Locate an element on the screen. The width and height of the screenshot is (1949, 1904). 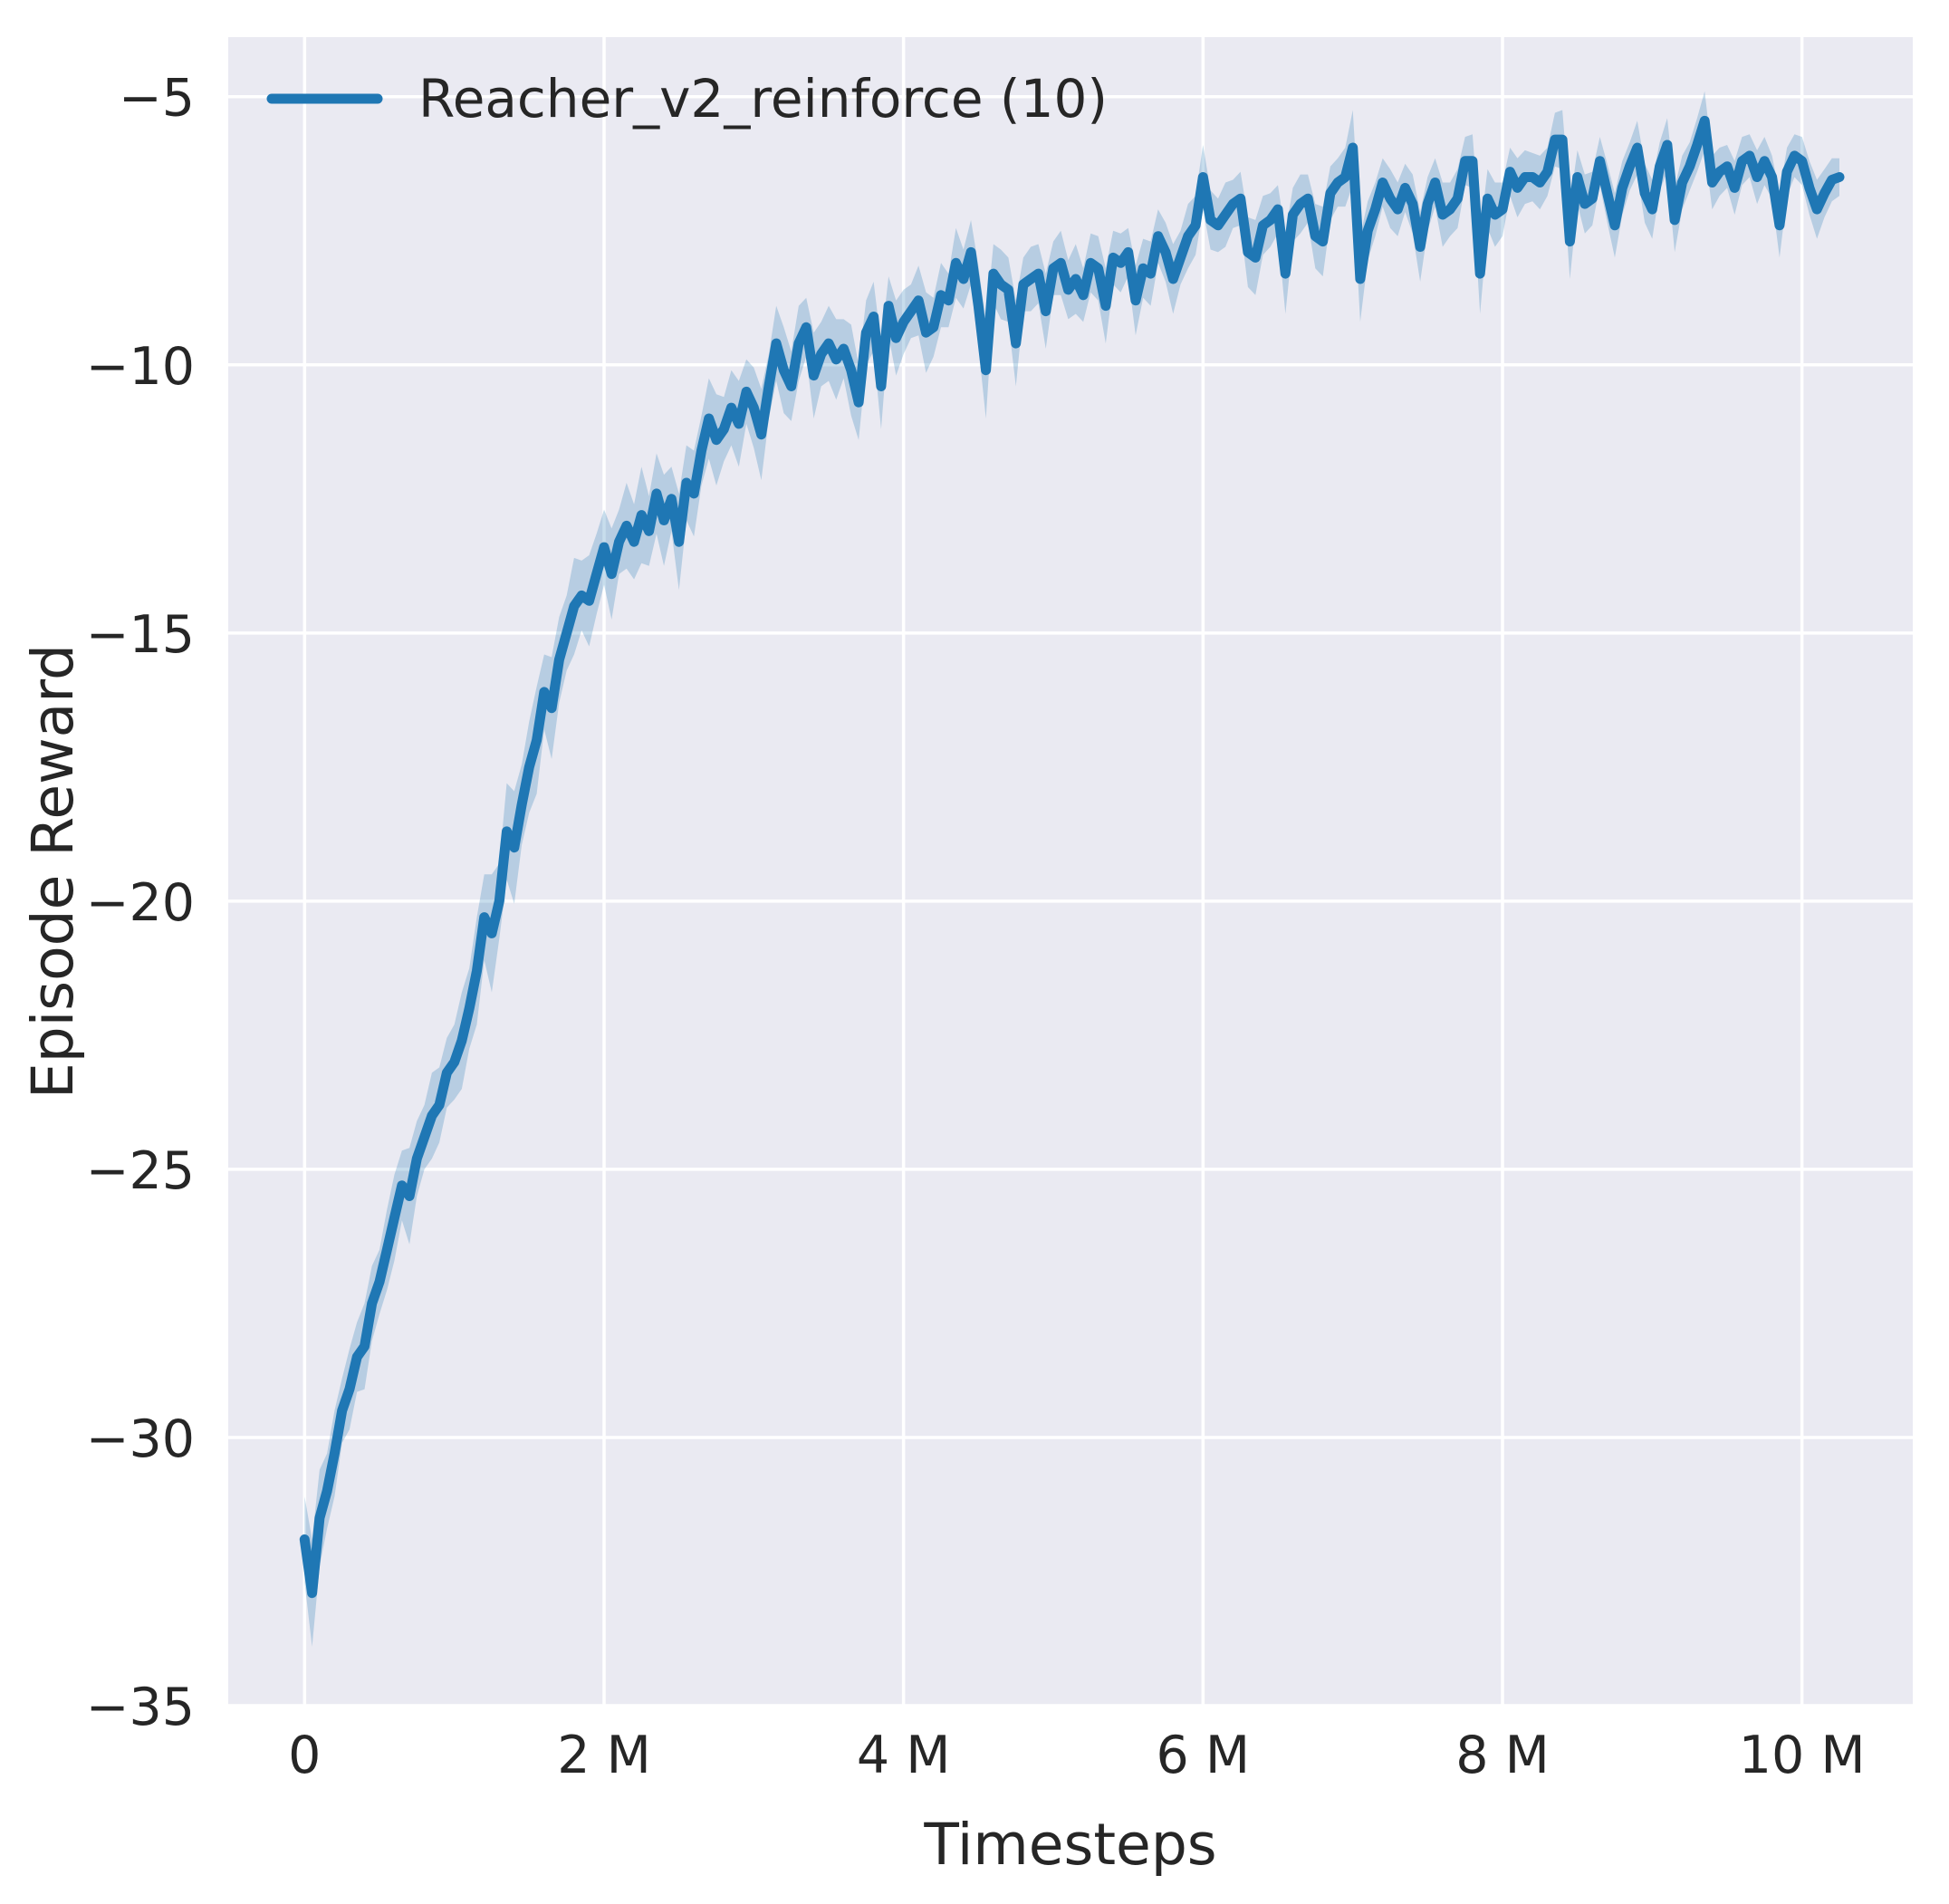
y-tick-label: −15 is located at coordinates (140, 635).